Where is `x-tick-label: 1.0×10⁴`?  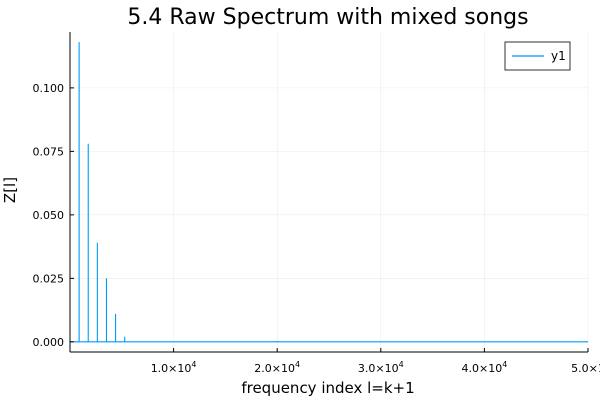 x-tick-label: 1.0×10⁴ is located at coordinates (174, 367).